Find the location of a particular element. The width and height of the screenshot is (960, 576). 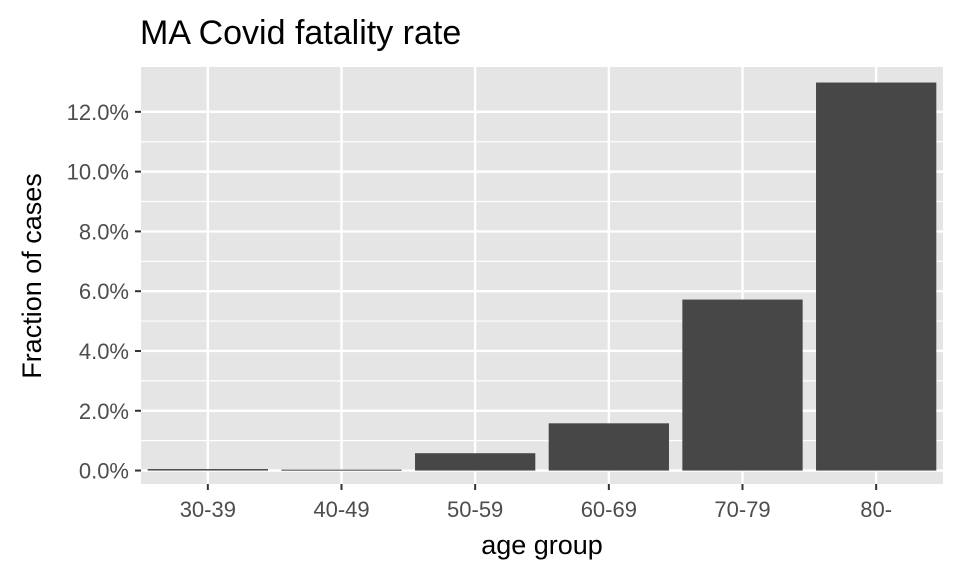

y-tick-label: 10.0% is located at coordinates (98, 172).